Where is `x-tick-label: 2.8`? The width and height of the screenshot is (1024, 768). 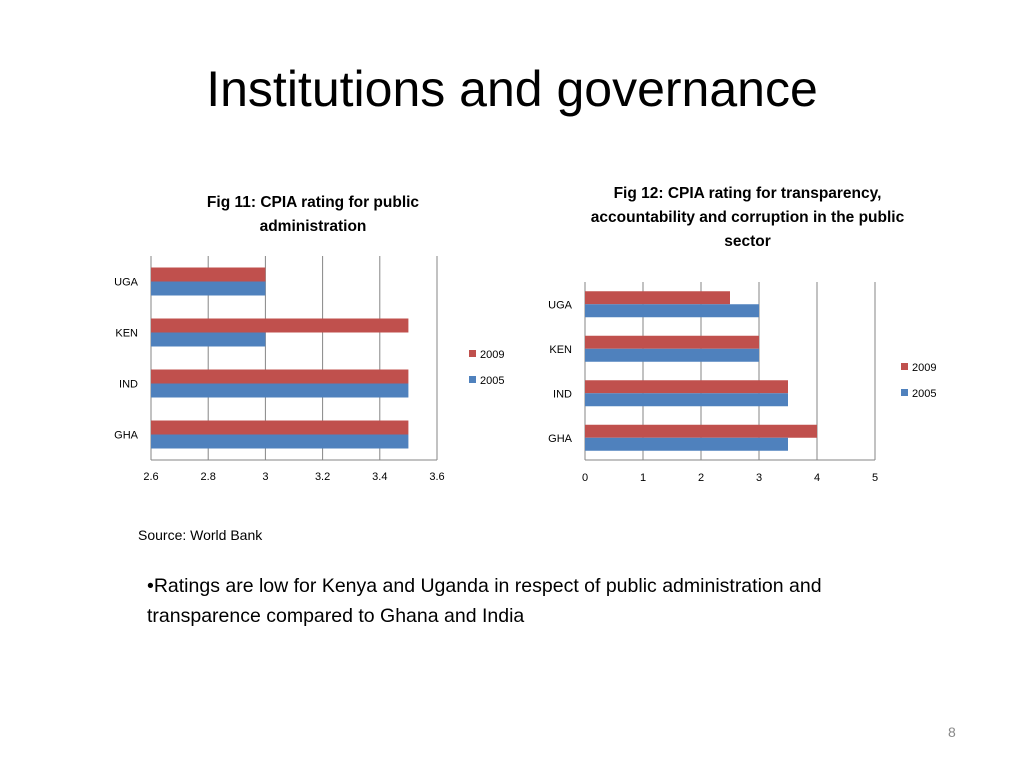
x-tick-label: 2.8 is located at coordinates (208, 477).